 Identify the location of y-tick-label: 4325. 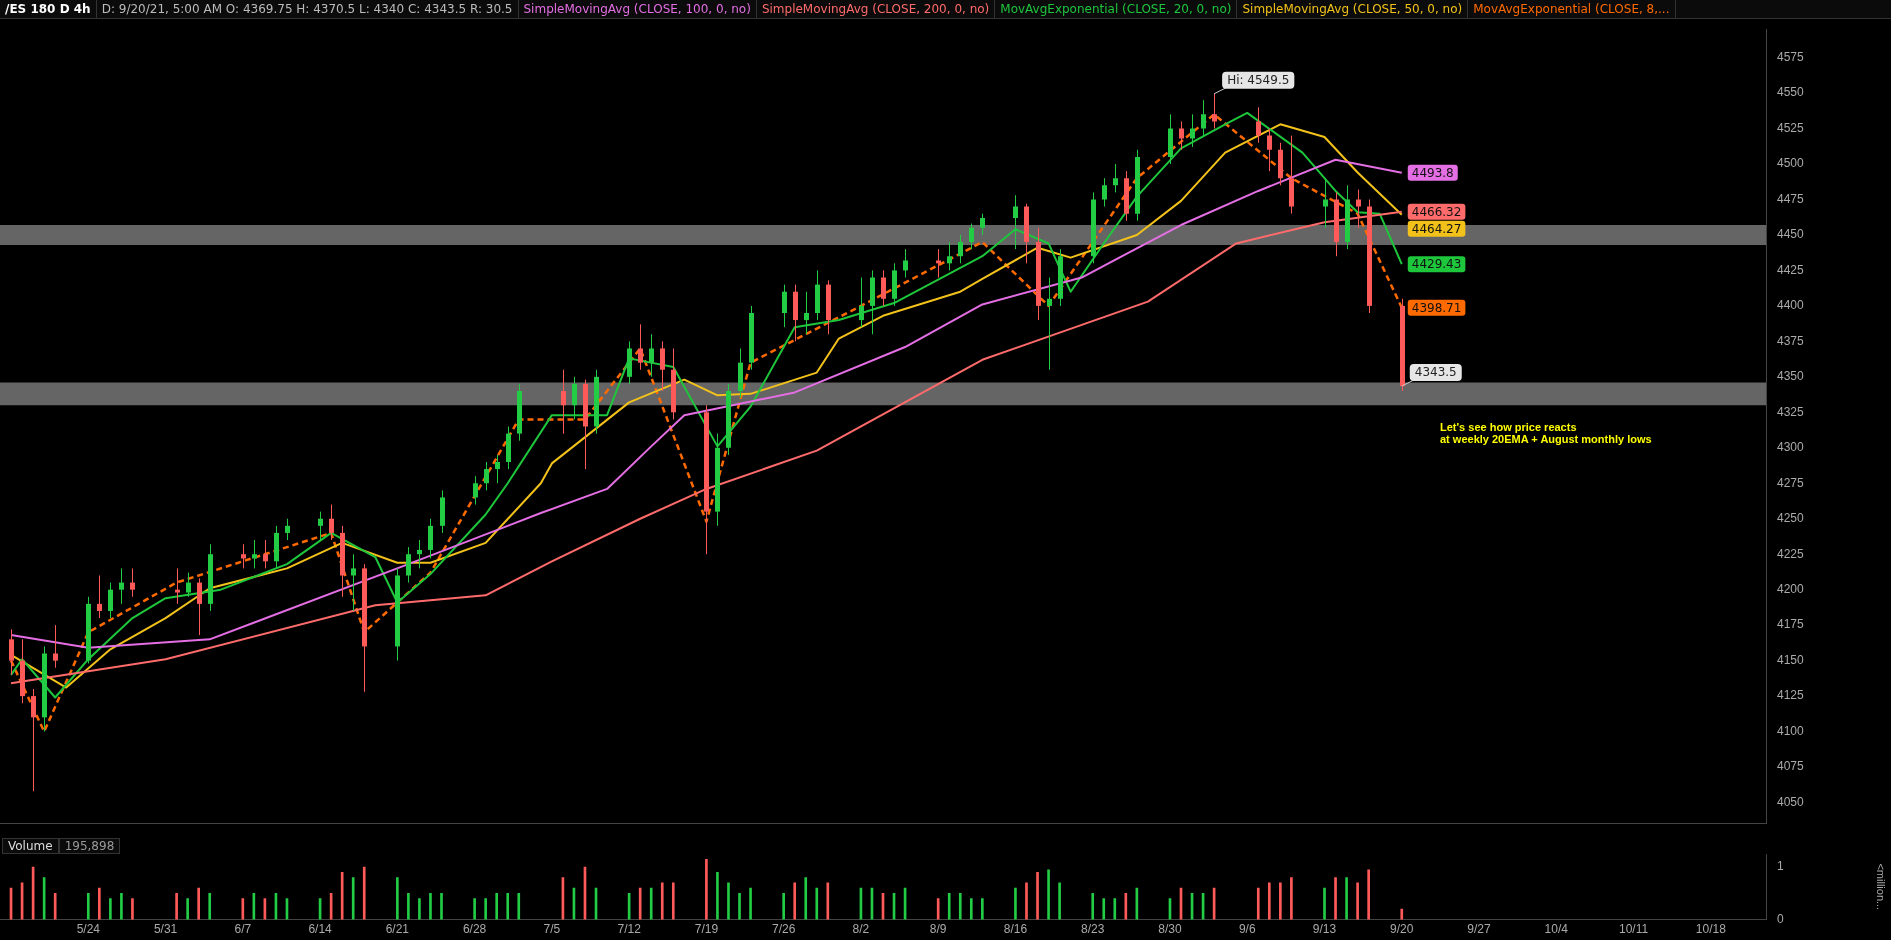
(1791, 411).